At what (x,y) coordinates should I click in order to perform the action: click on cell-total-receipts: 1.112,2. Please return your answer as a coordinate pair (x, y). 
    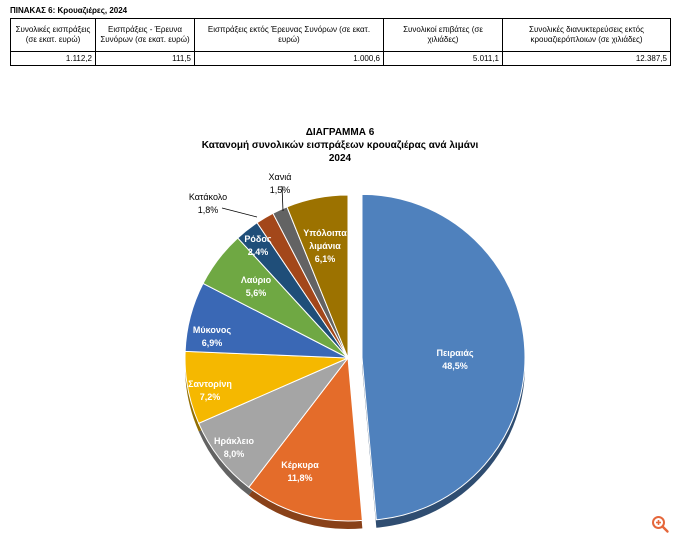
    Looking at the image, I should click on (53, 58).